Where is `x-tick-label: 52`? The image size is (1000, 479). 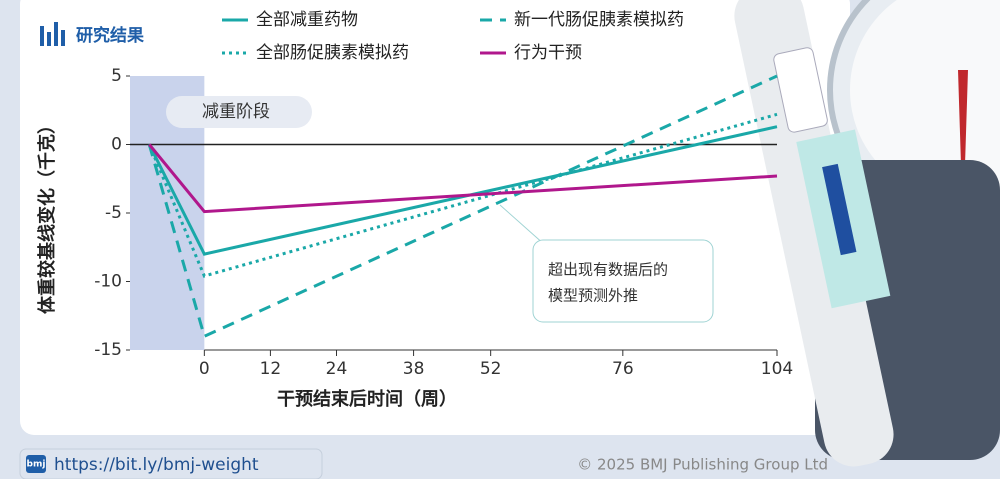
x-tick-label: 52 is located at coordinates (491, 369).